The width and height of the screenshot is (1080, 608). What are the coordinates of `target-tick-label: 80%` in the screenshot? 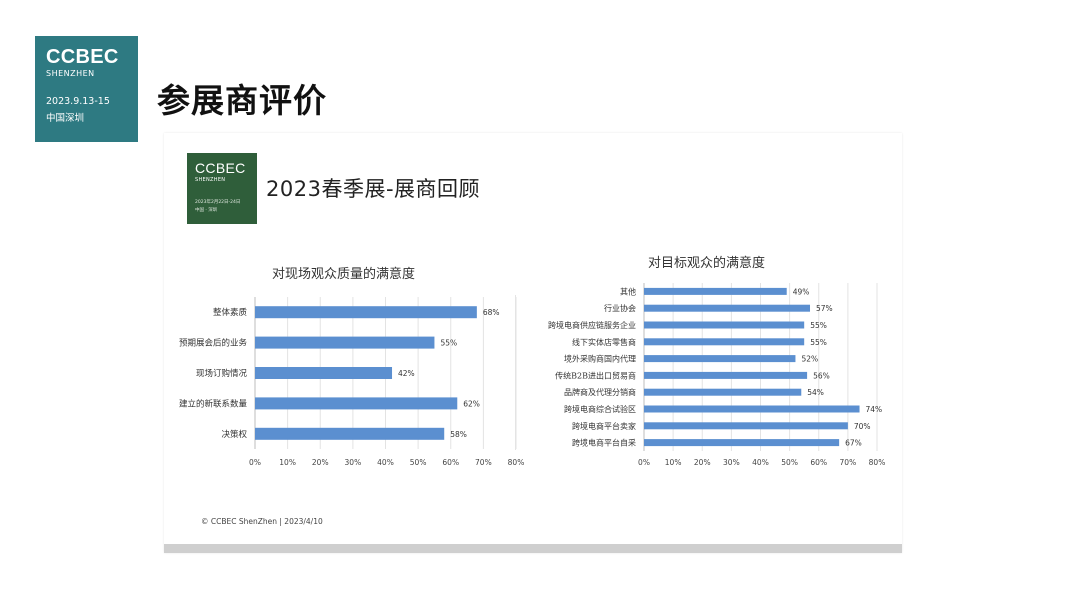 It's located at (877, 462).